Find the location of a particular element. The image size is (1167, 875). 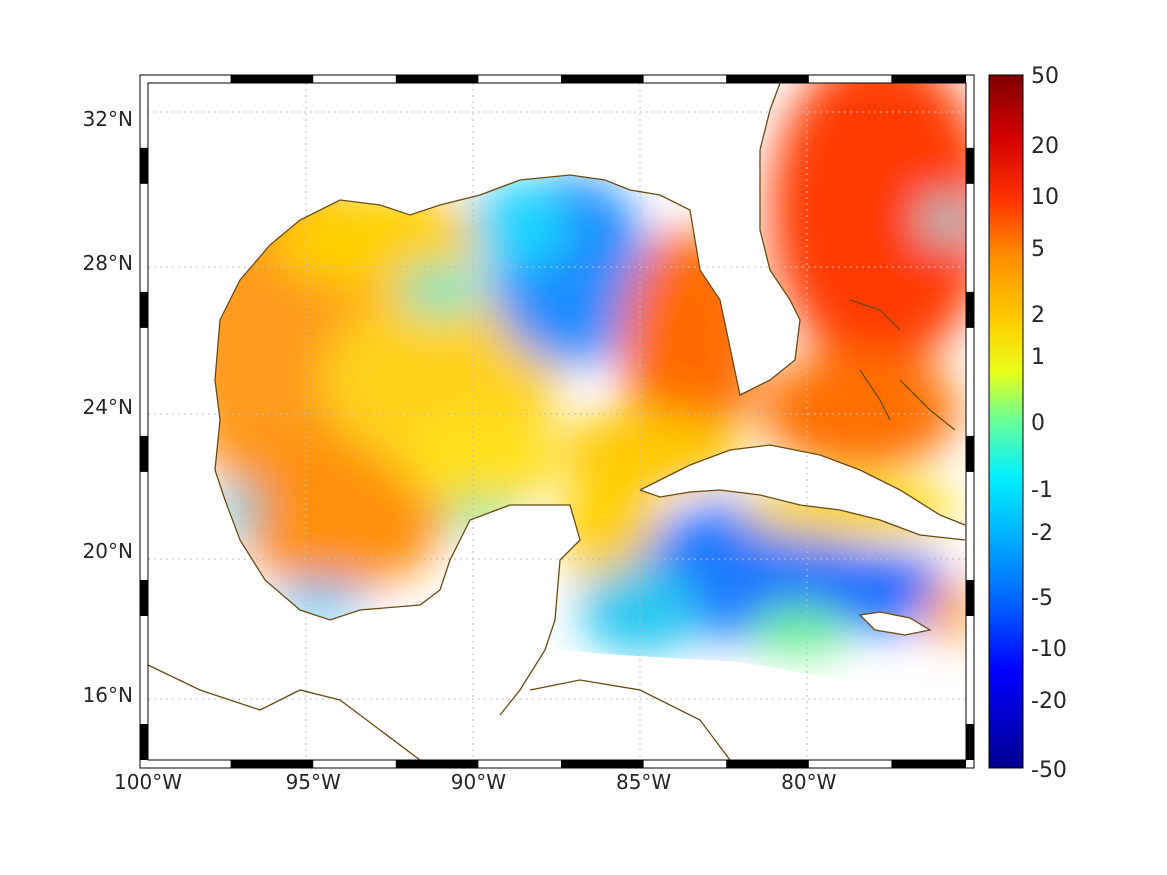

colorbar-tick-label: 2 is located at coordinates (1038, 315).